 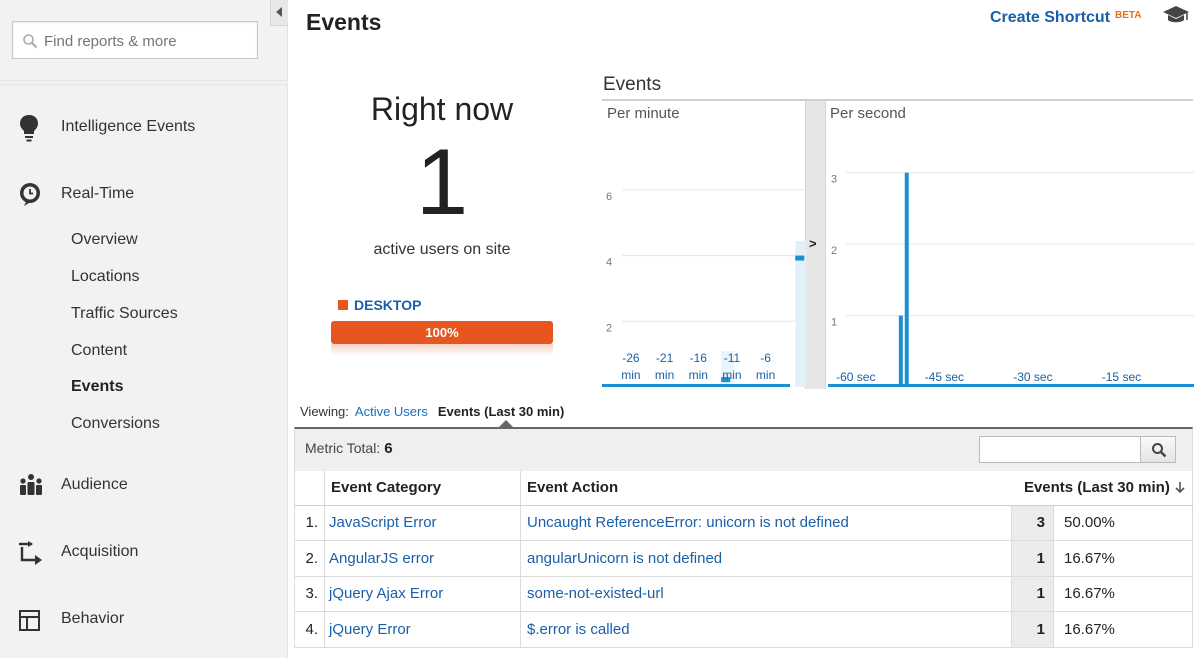 What do you see at coordinates (98, 193) in the screenshot?
I see `nav-real-time: Real-Time` at bounding box center [98, 193].